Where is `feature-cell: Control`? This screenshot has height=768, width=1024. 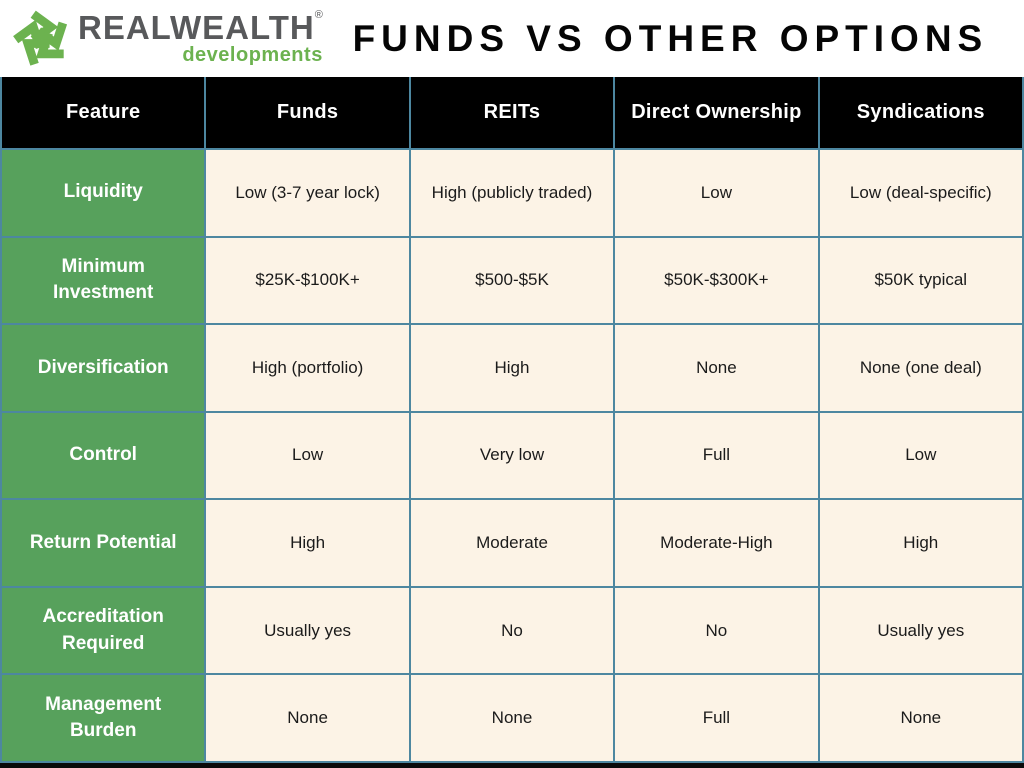
feature-cell: Control is located at coordinates (103, 455).